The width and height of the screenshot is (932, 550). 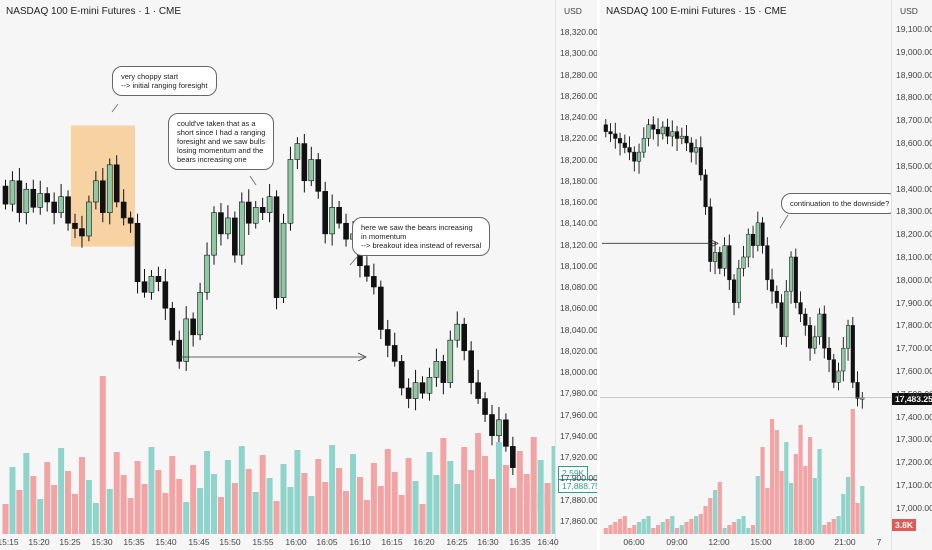 I want to click on price-tick-label: 18,800.00, so click(x=914, y=97).